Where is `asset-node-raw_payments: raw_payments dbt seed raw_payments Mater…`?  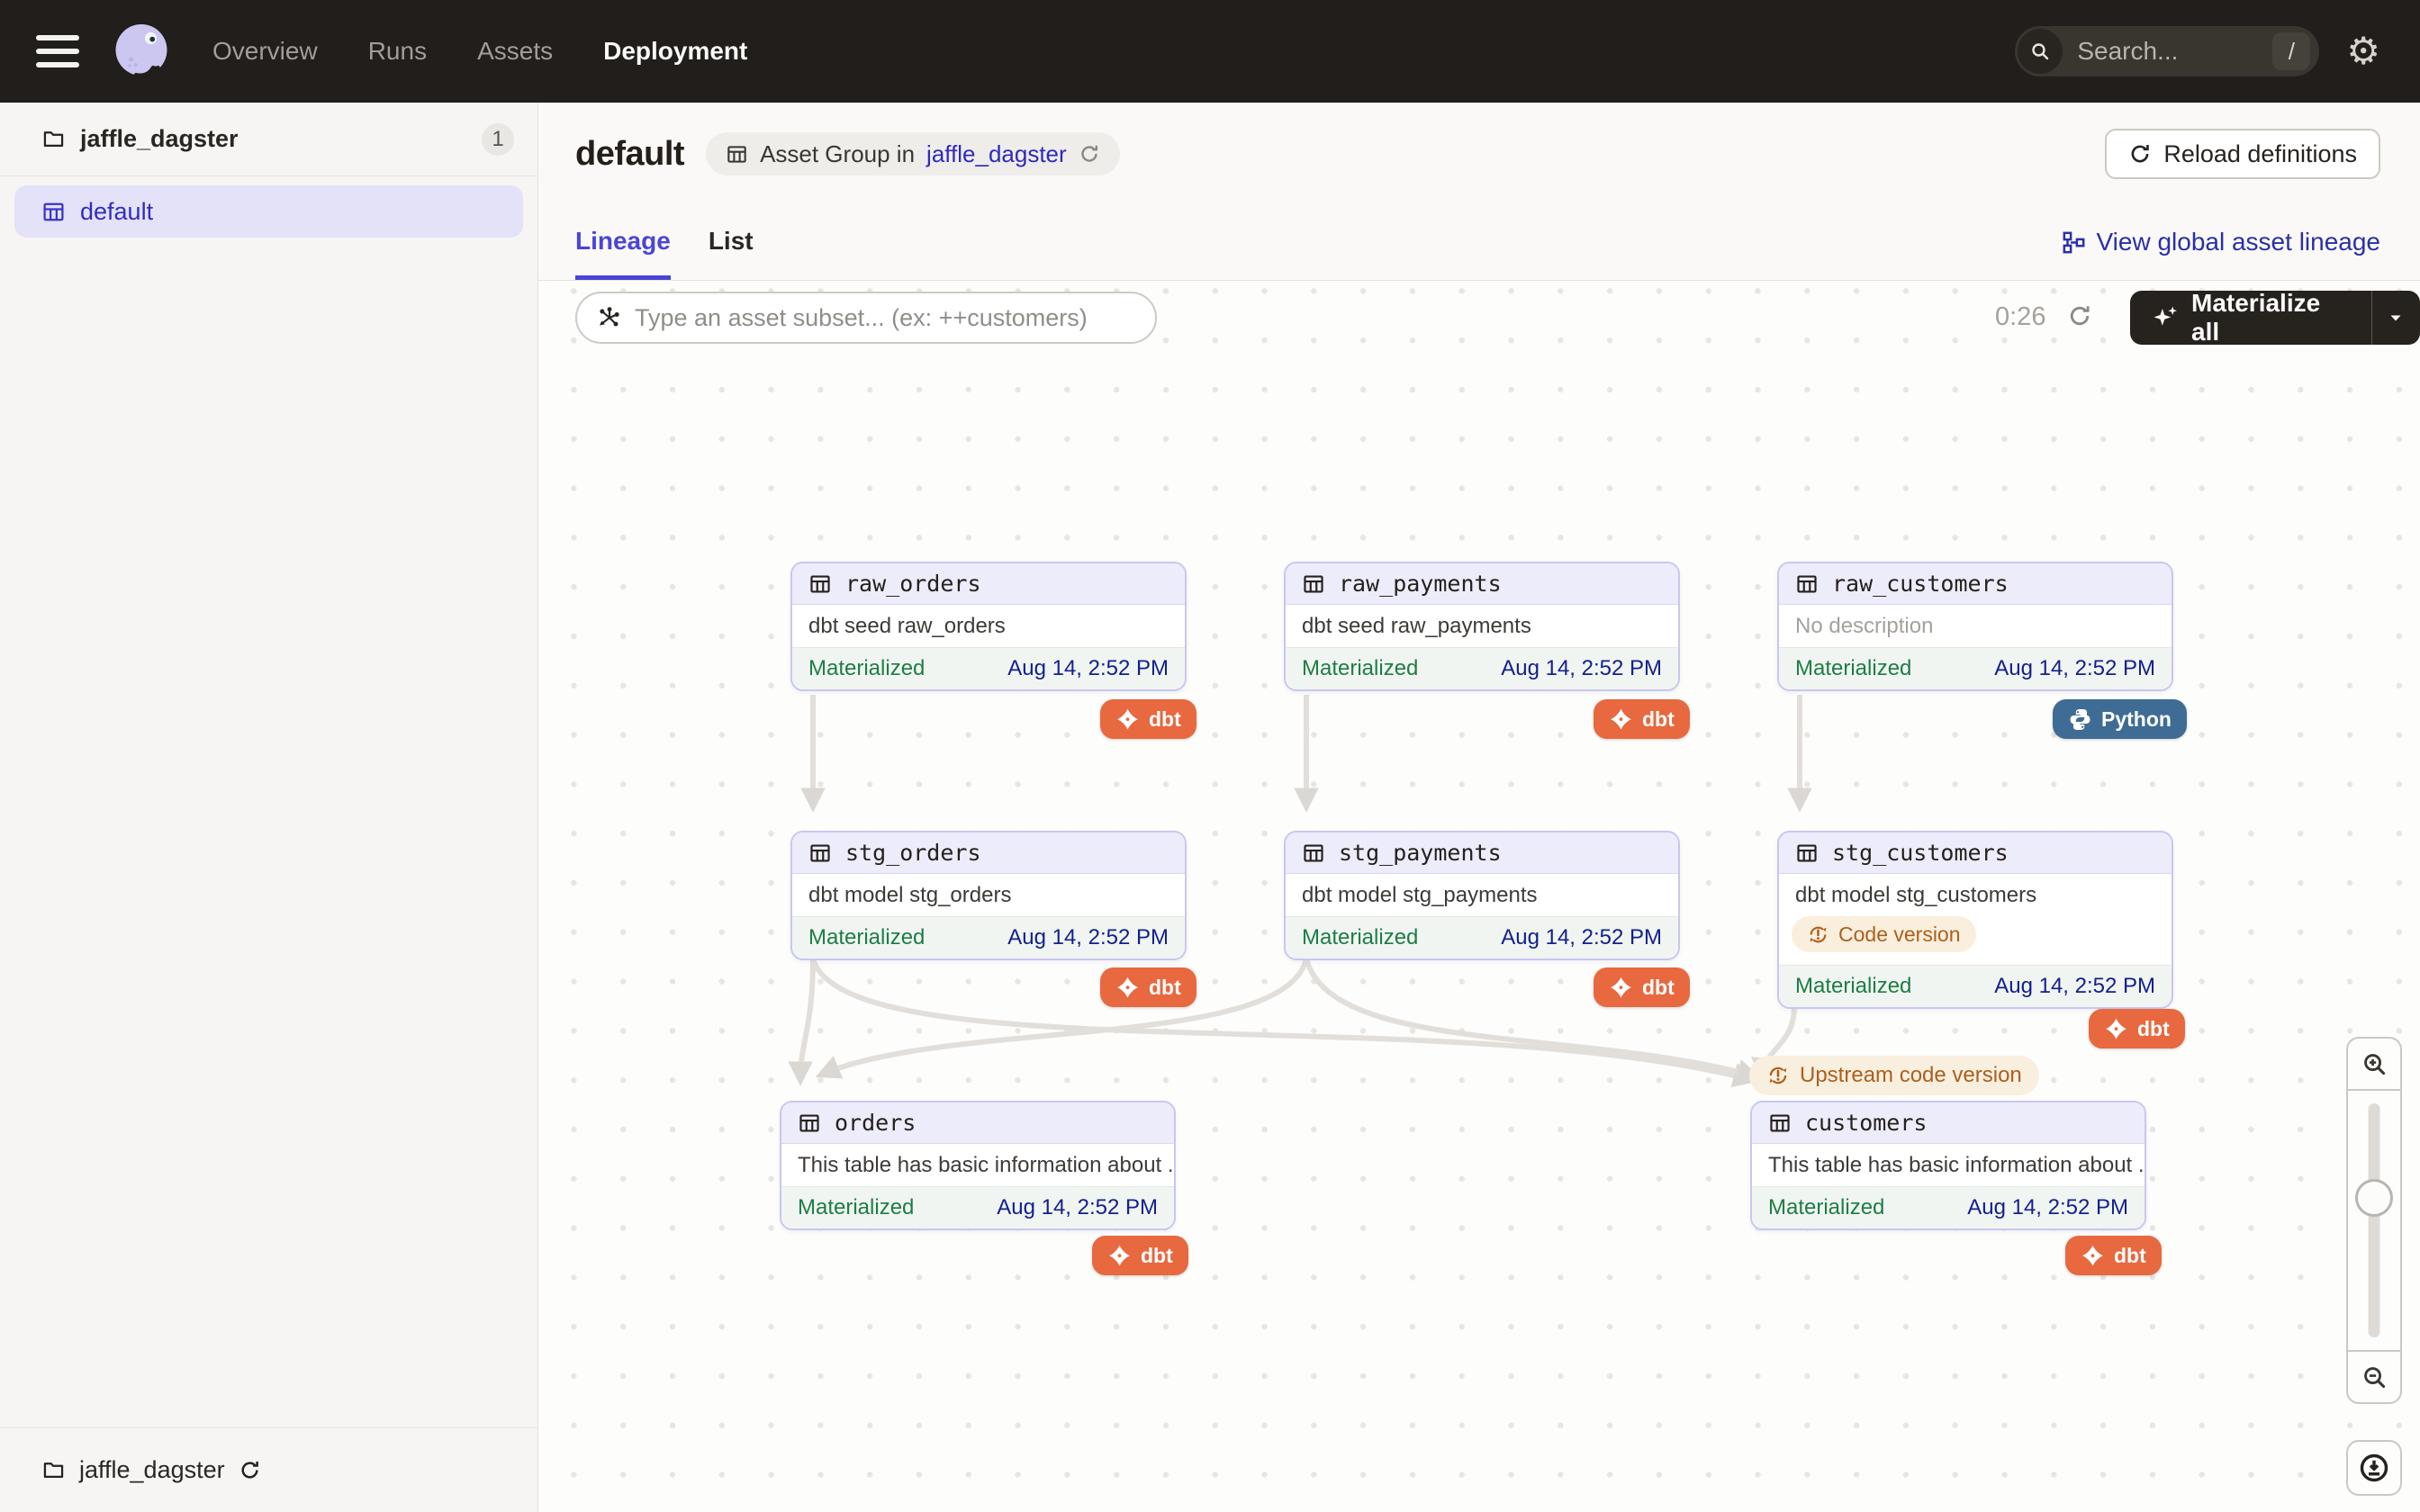 asset-node-raw_payments: raw_payments dbt seed raw_payments Mater… is located at coordinates (1482, 626).